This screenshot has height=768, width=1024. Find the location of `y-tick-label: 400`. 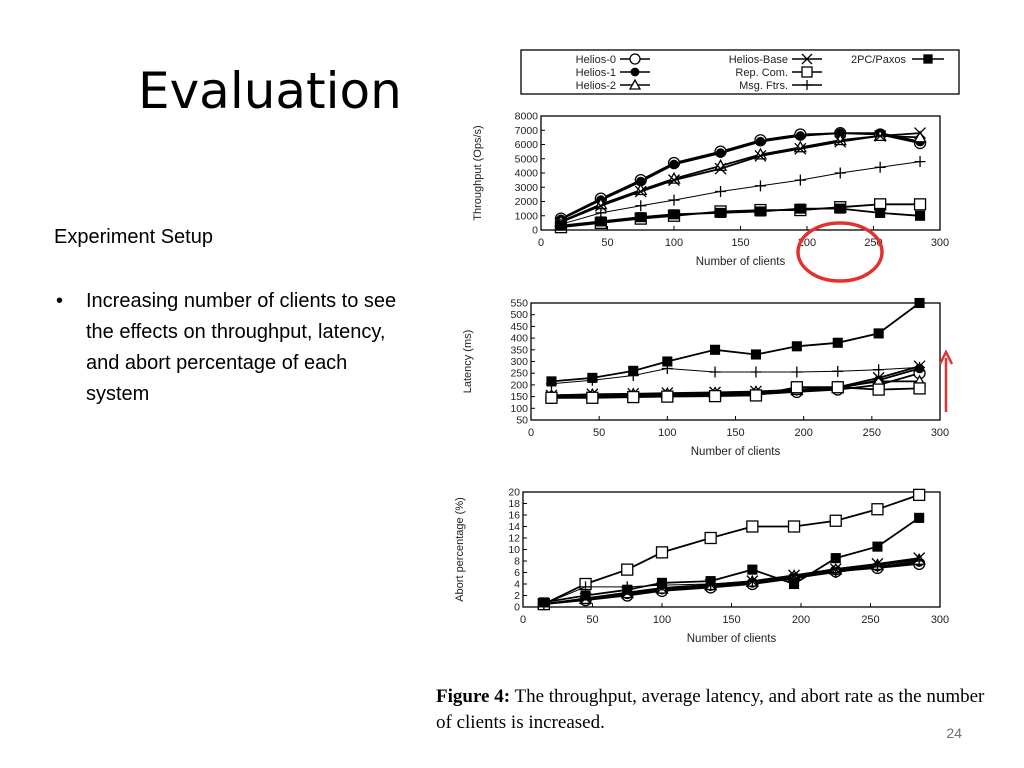

y-tick-label: 400 is located at coordinates (519, 339).